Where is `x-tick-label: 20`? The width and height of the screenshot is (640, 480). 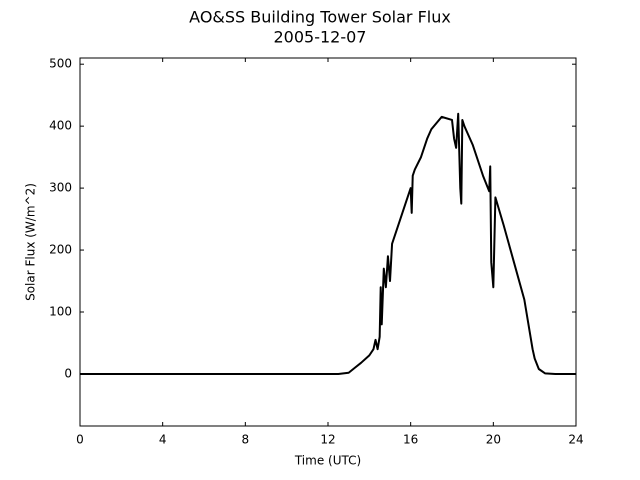
x-tick-label: 20 is located at coordinates (493, 440).